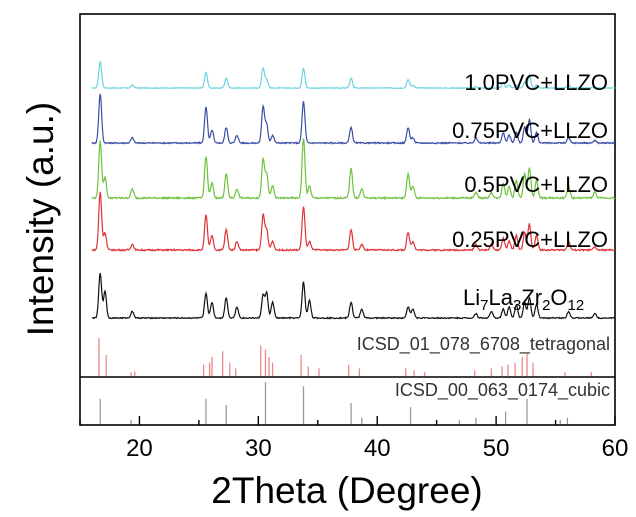 Image resolution: width=636 pixels, height=517 pixels. Describe the element at coordinates (346, 490) in the screenshot. I see `x-axis-title: 2Theta (Degree)` at that location.